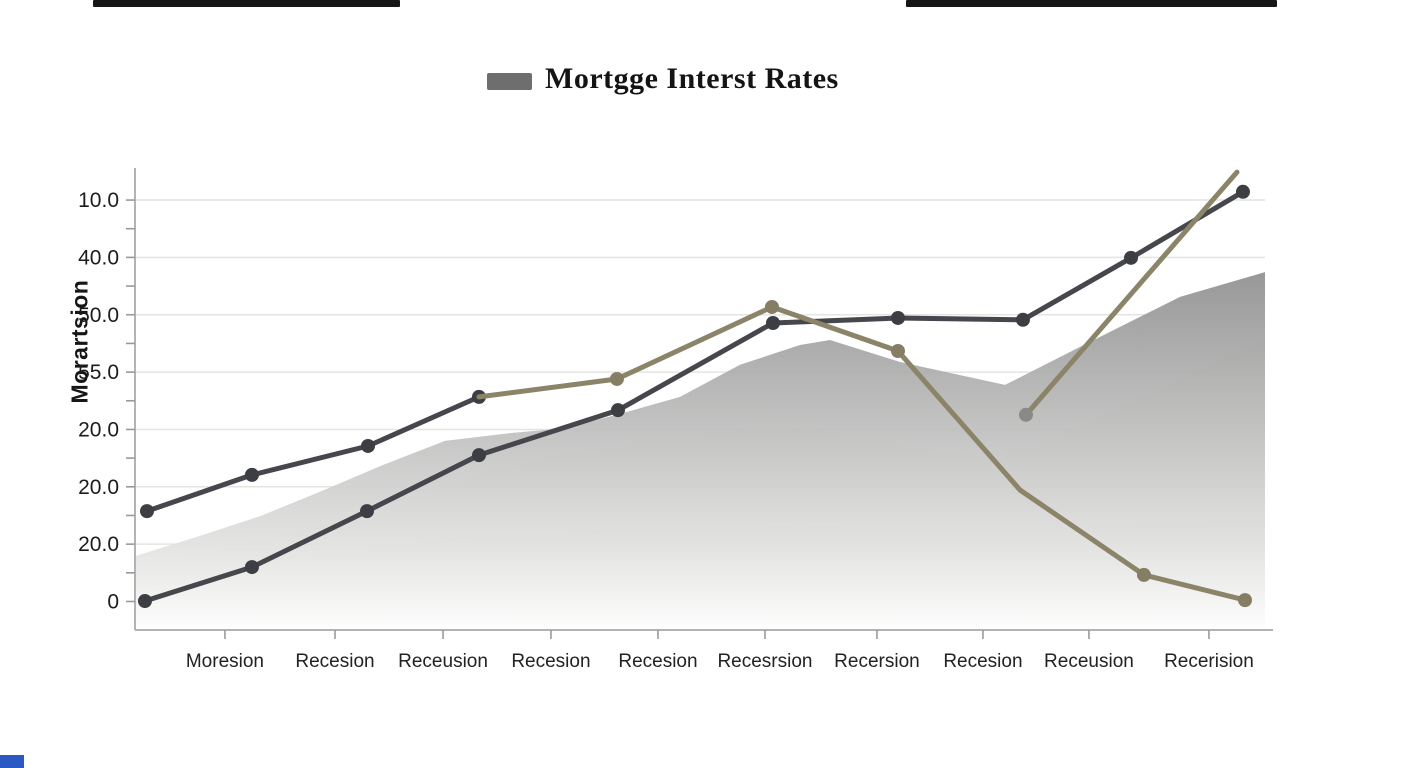  I want to click on x-category-label: Recersion, so click(877, 661).